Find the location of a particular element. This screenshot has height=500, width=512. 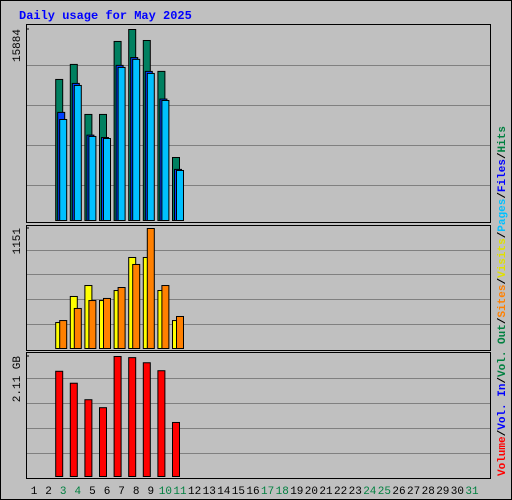

x-tick-label: 8 is located at coordinates (136, 492).